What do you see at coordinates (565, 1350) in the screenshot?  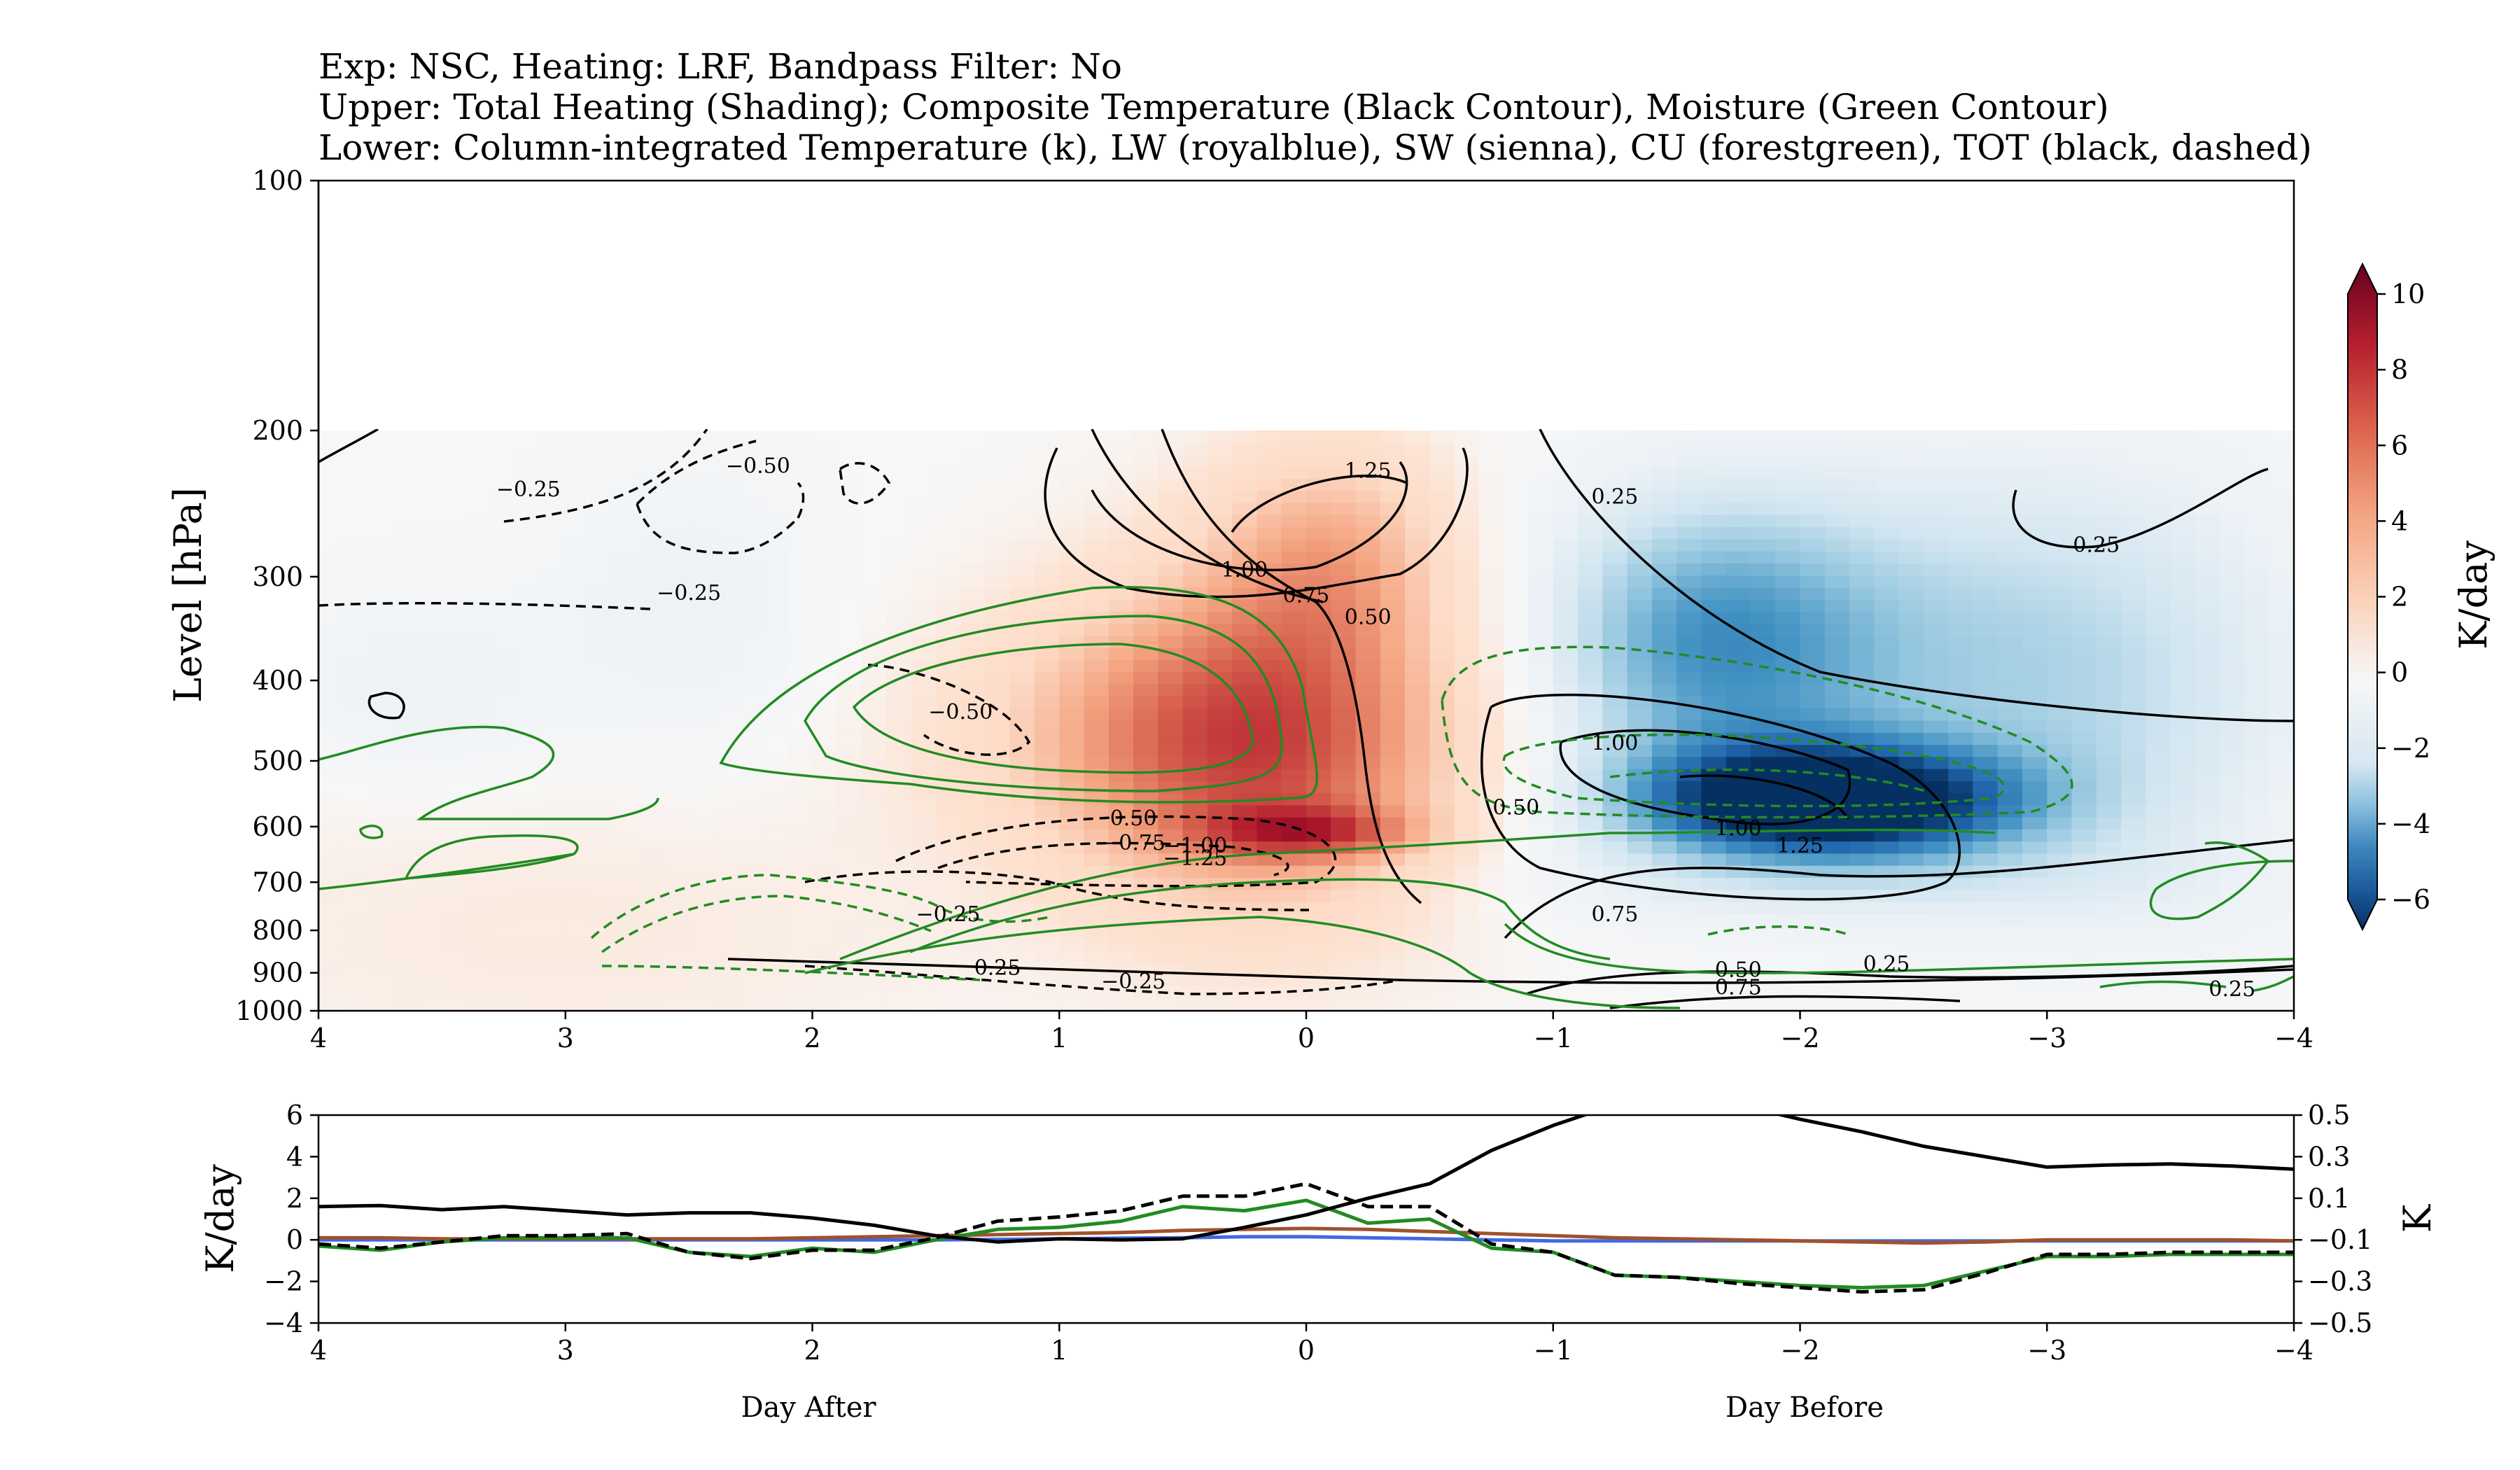 I see `lower-x-tick-label: 3` at bounding box center [565, 1350].